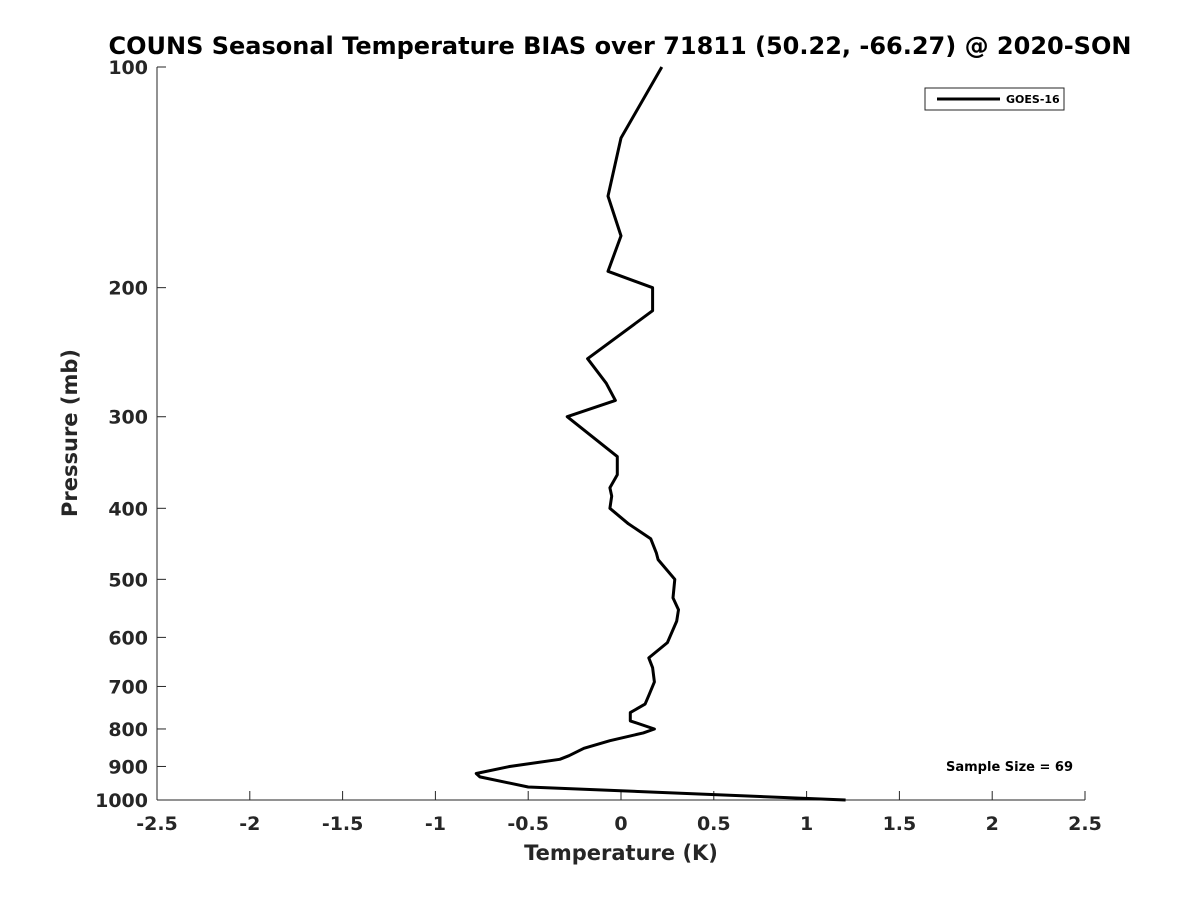 This screenshot has height=900, width=1200. What do you see at coordinates (1009, 767) in the screenshot?
I see `sample-size-annotation: Sample Size = 69` at bounding box center [1009, 767].